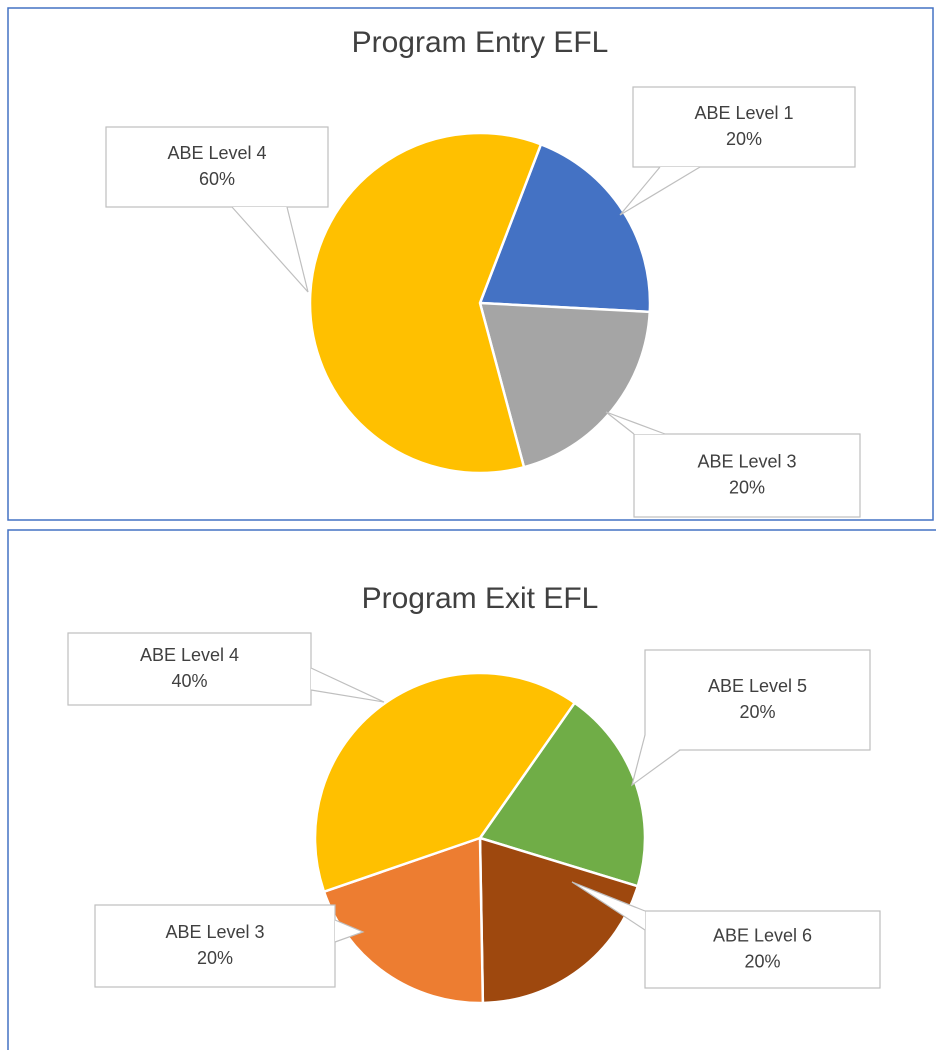 The height and width of the screenshot is (1050, 936). I want to click on chart-title: Program Entry EFL, so click(480, 42).